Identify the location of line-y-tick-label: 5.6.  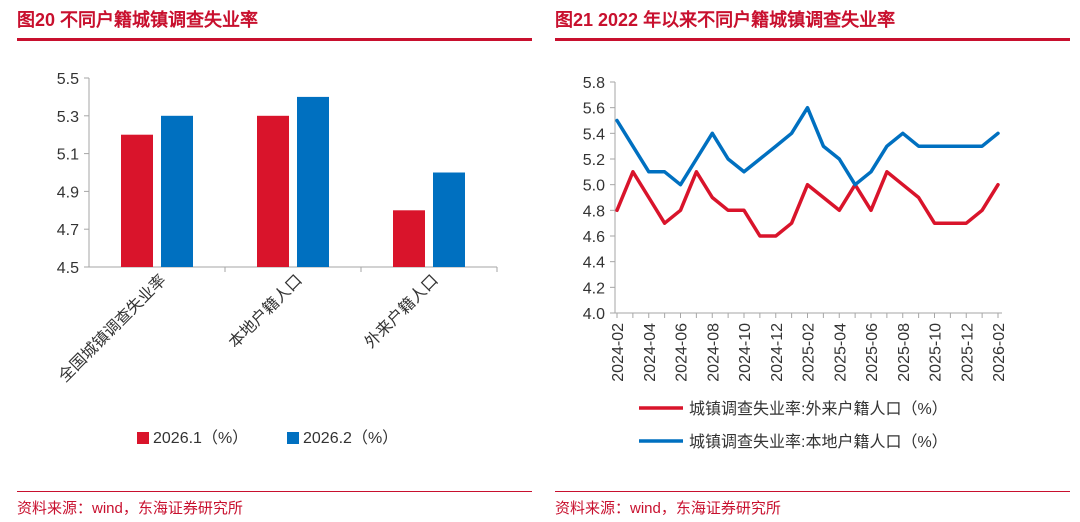
(594, 109).